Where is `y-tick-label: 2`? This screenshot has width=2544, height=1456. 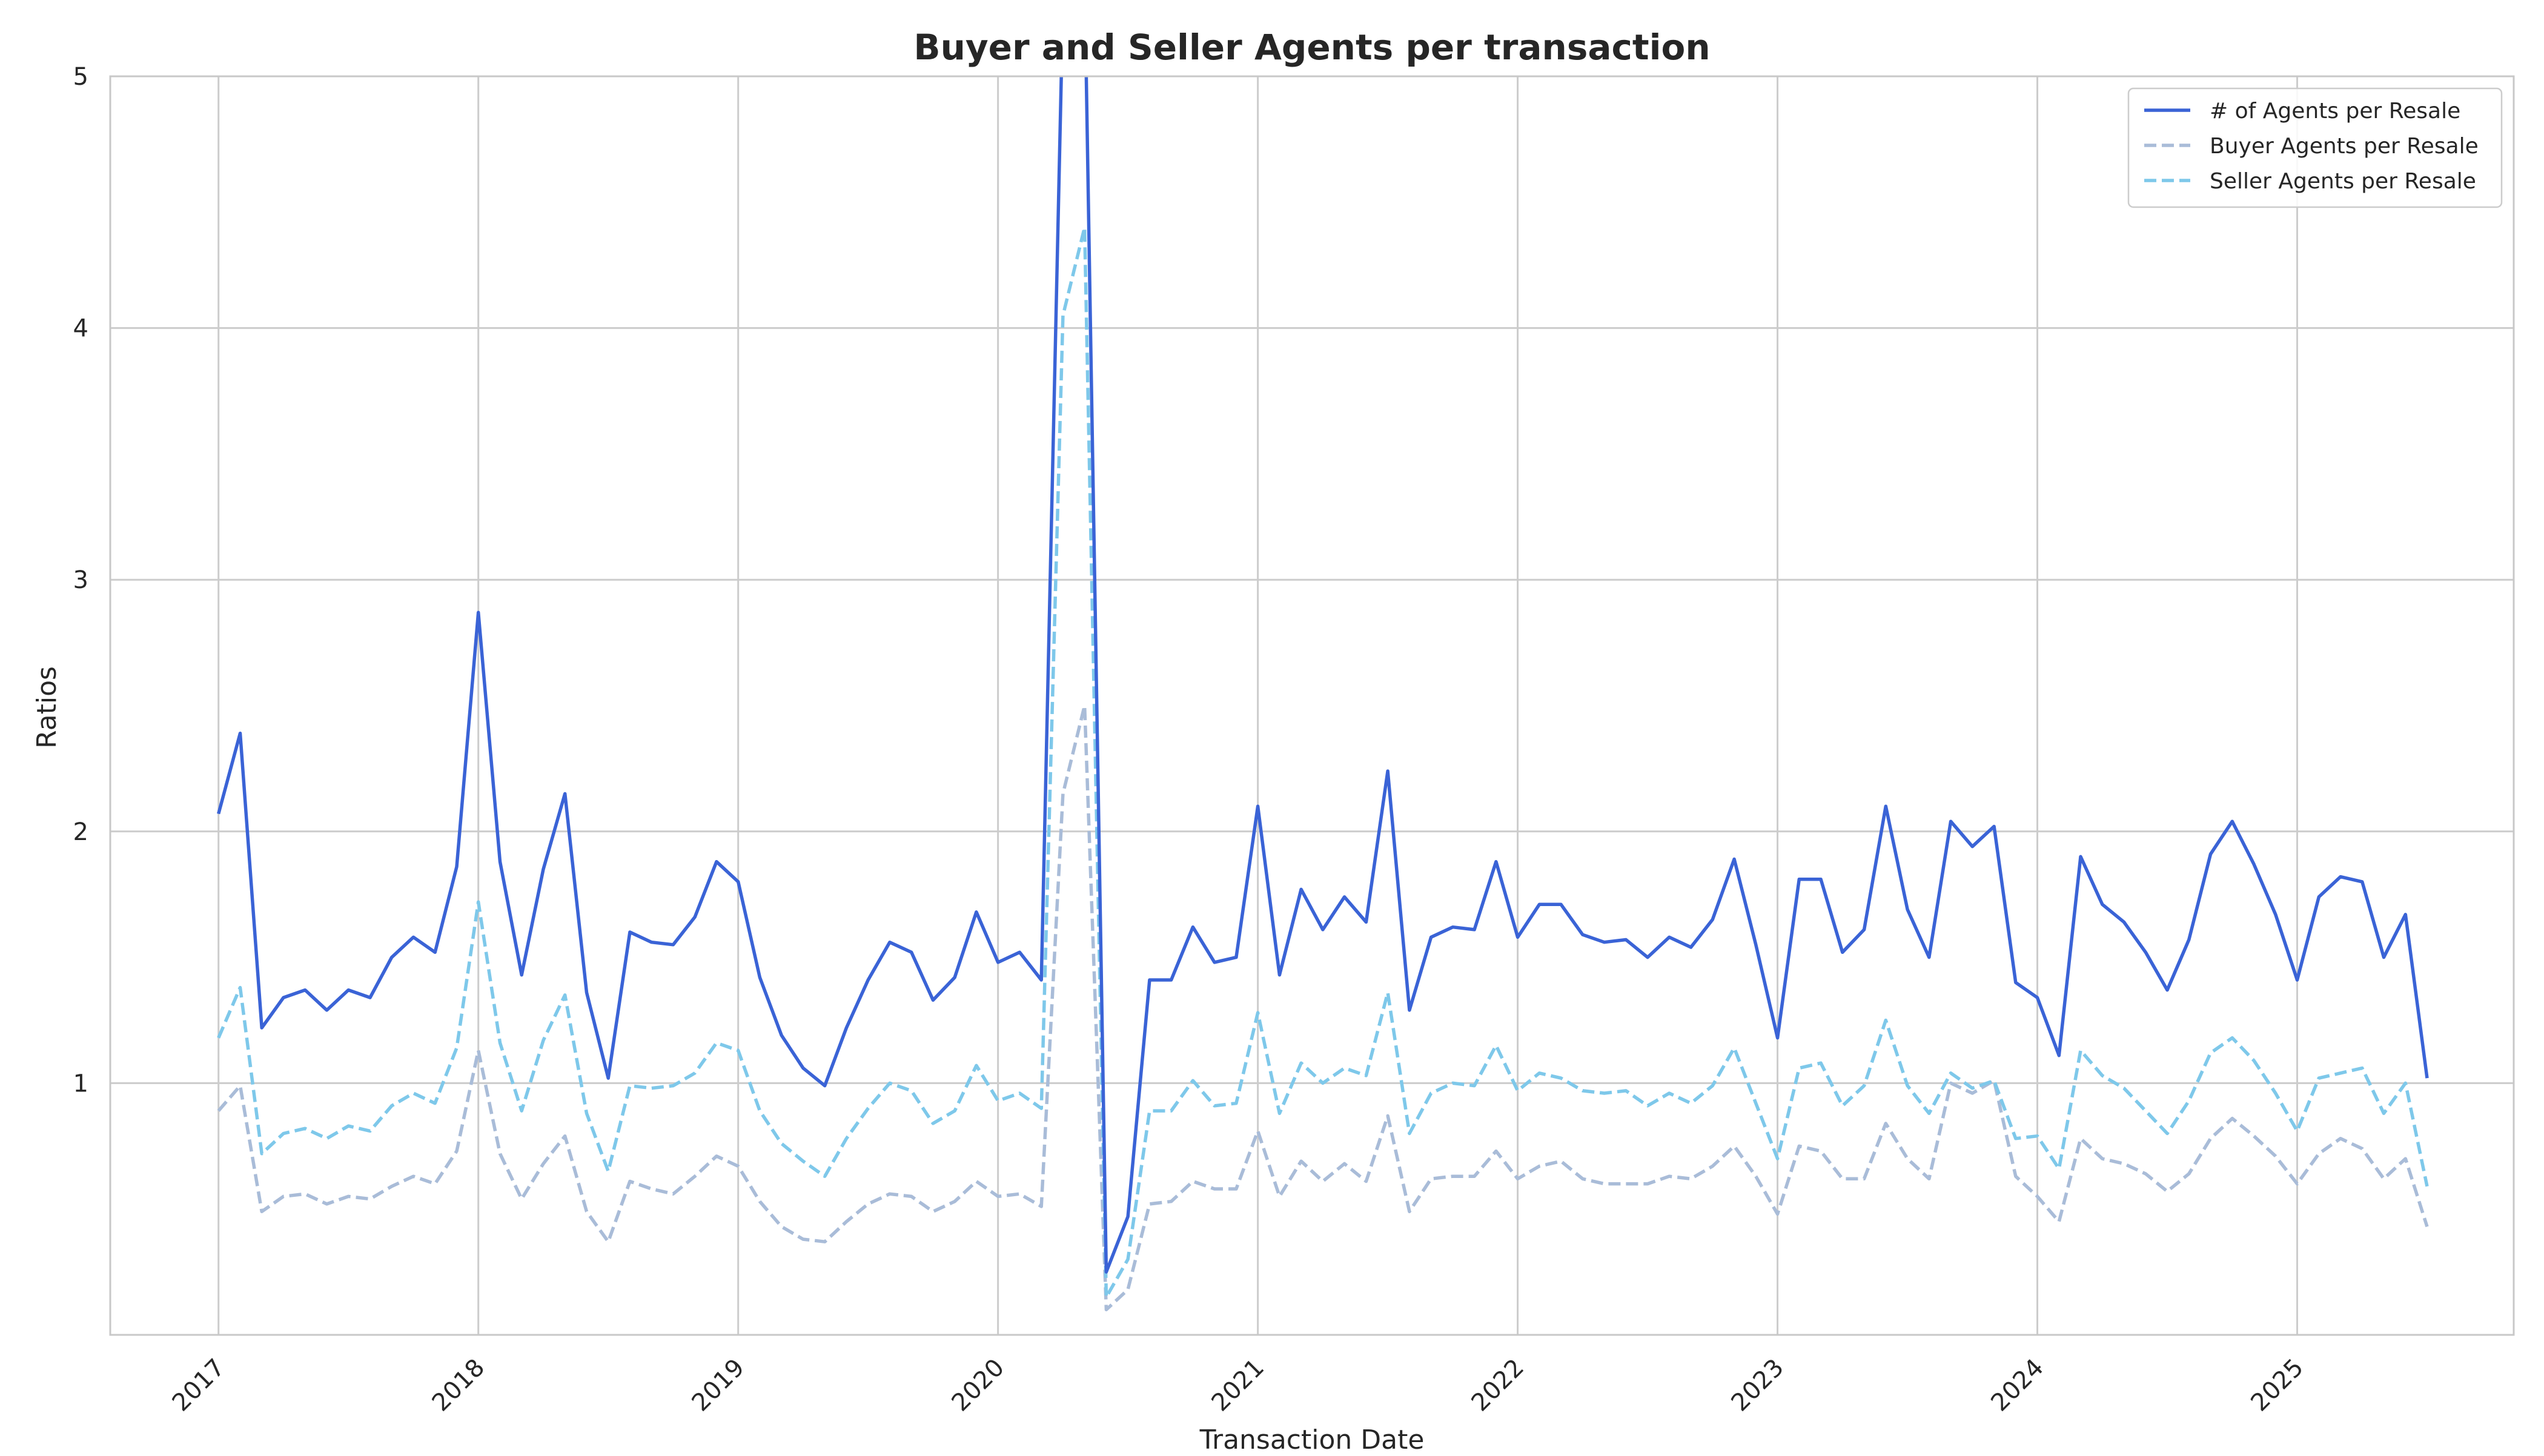
y-tick-label: 2 is located at coordinates (80, 832).